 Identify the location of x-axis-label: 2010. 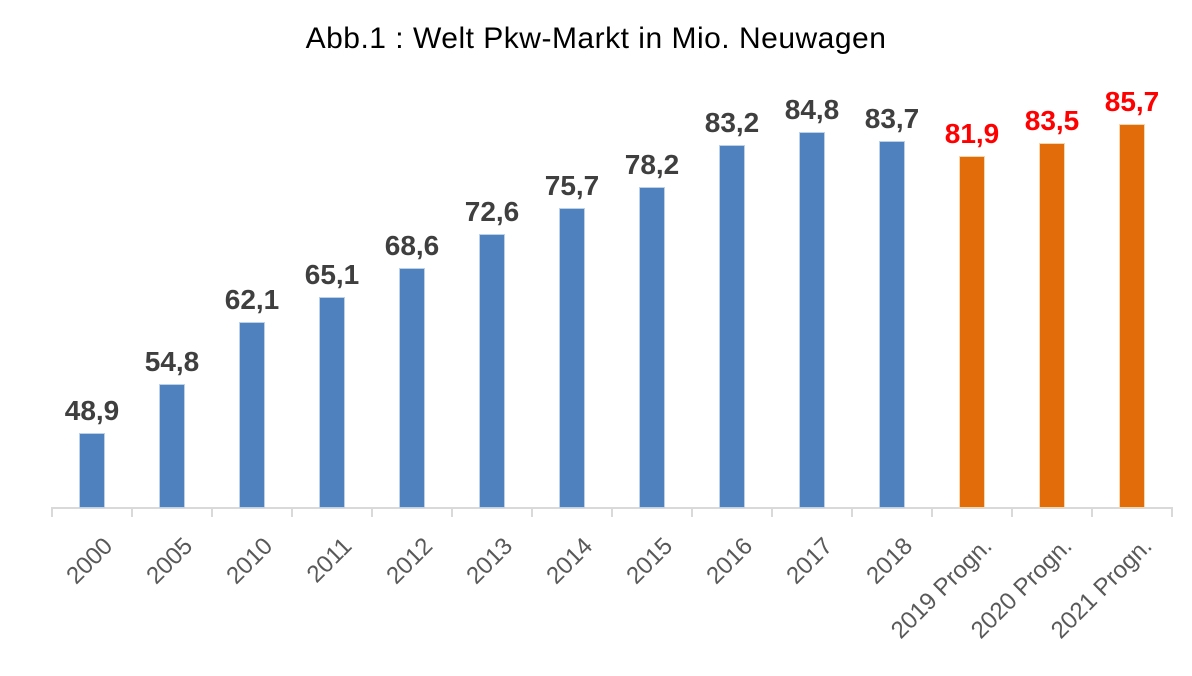
(249, 561).